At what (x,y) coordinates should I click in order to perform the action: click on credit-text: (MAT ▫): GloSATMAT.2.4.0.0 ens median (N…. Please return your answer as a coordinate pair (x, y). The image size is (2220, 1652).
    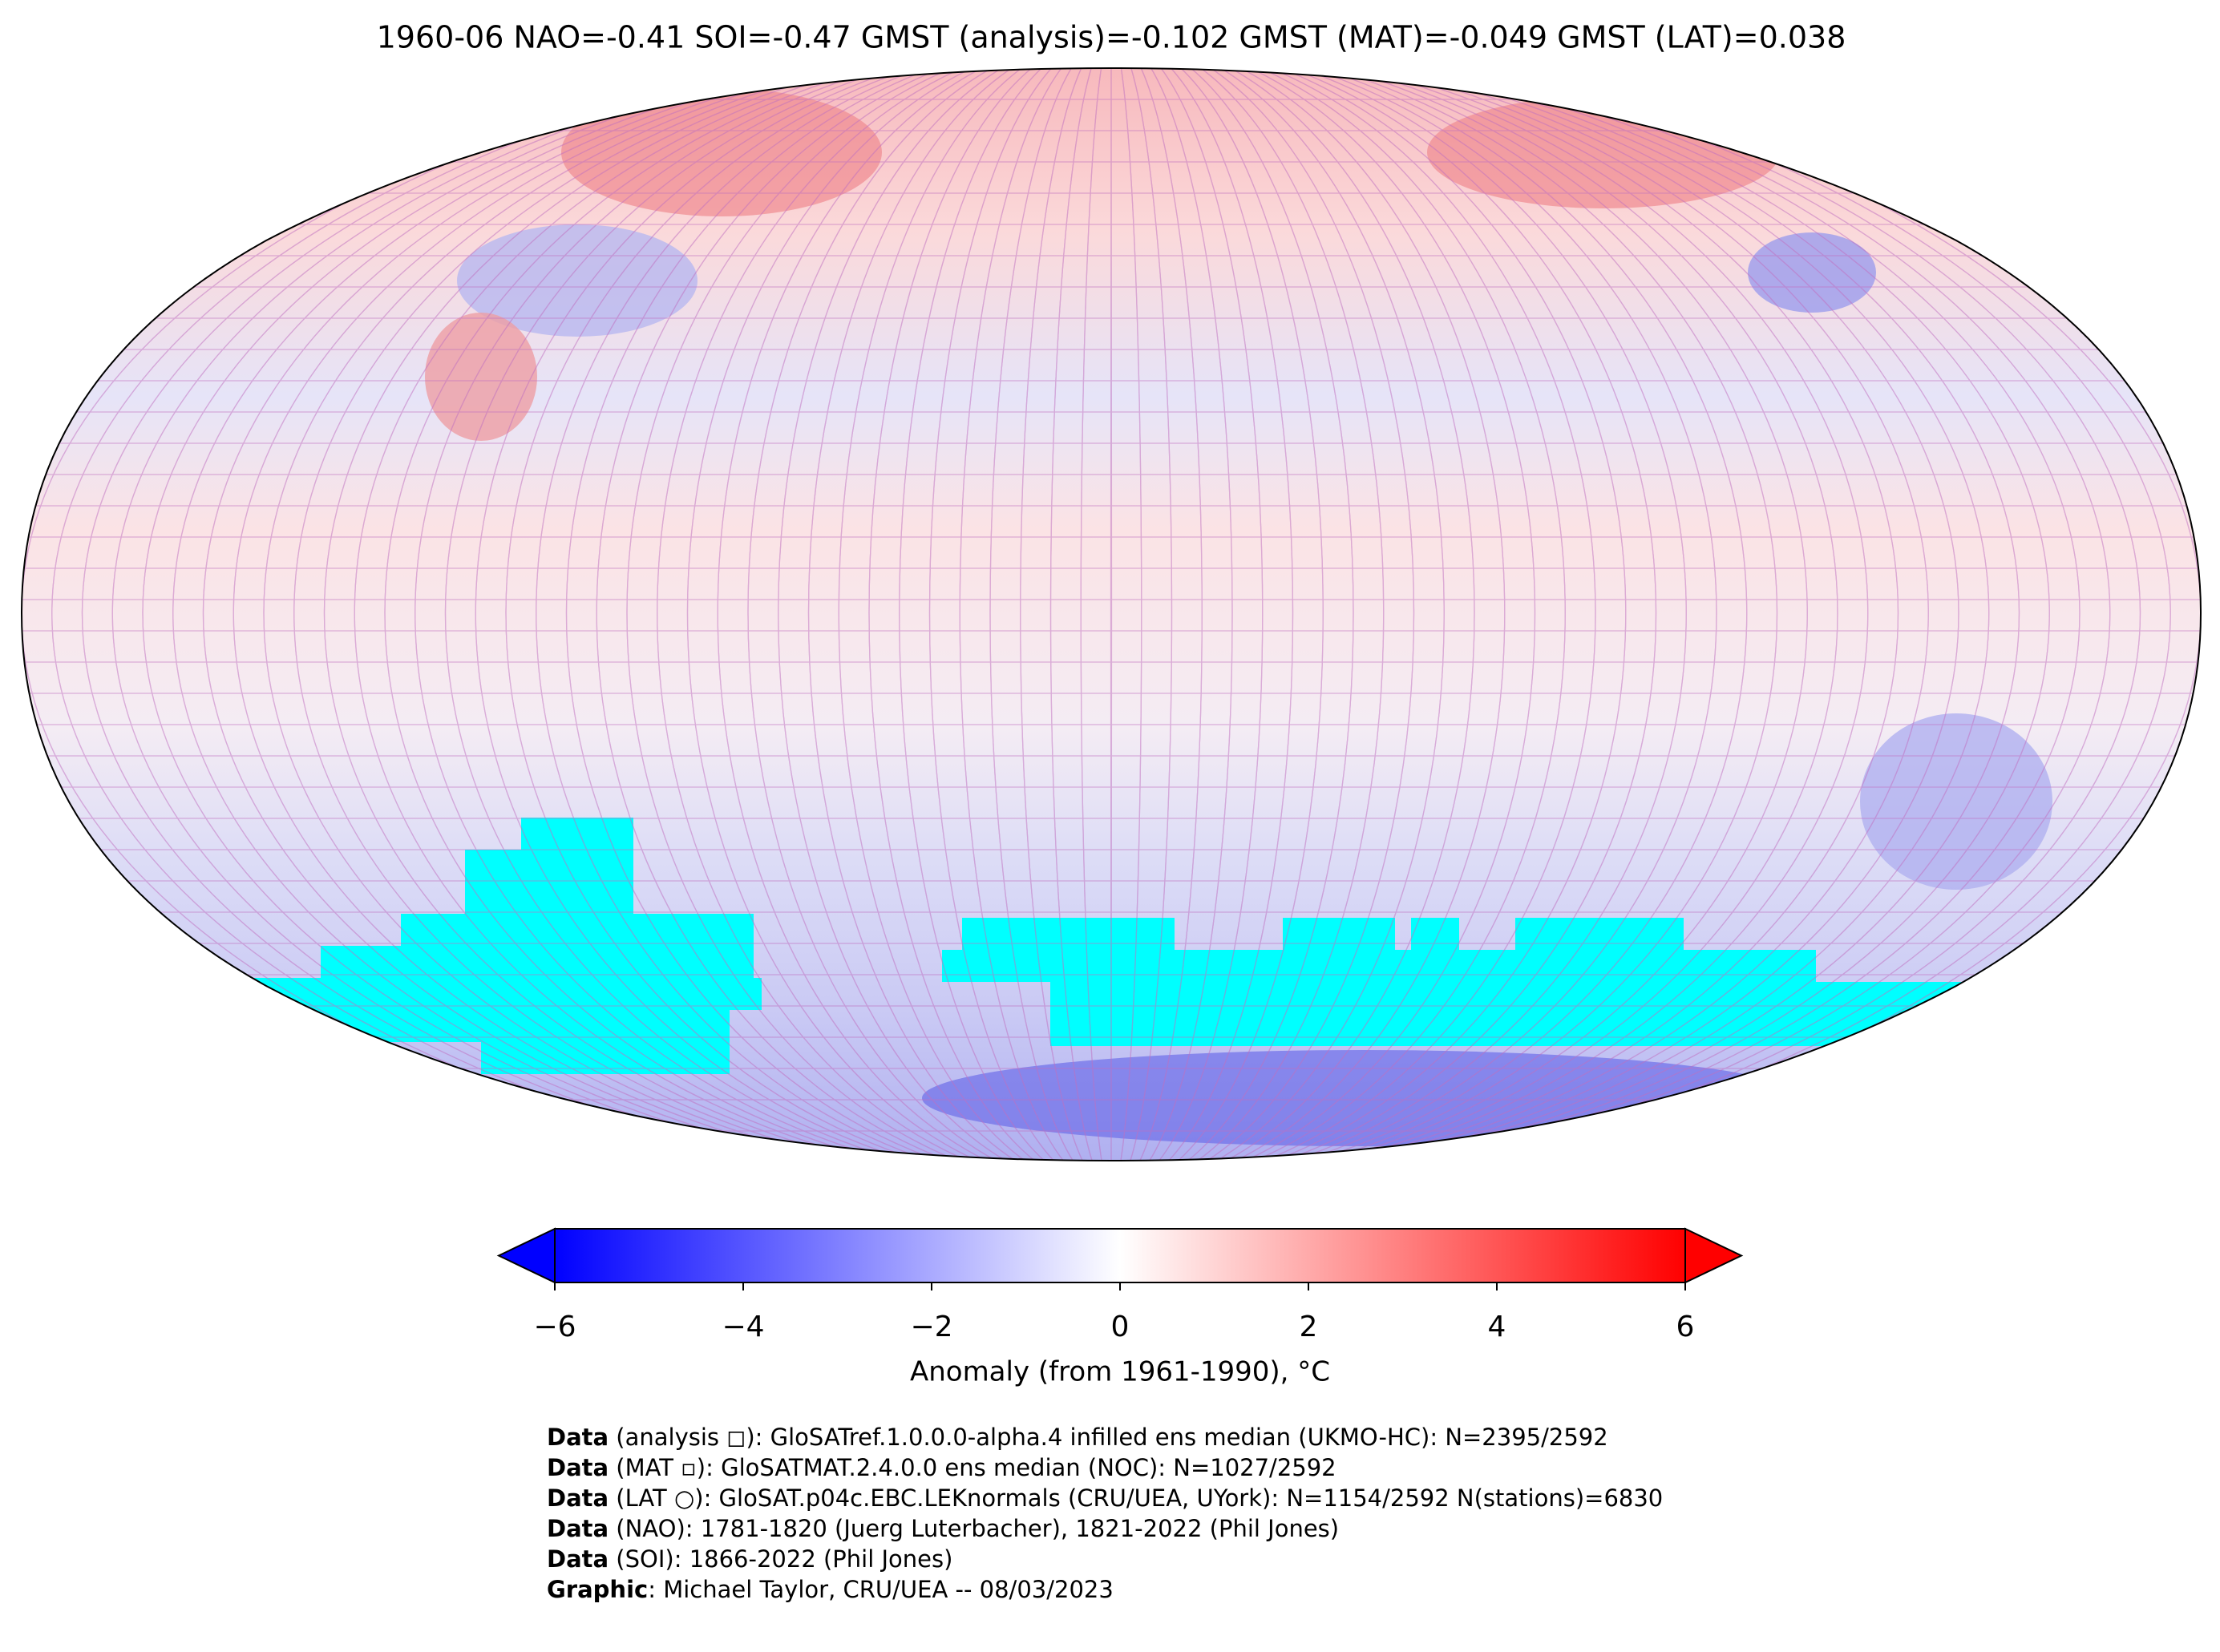
    Looking at the image, I should click on (973, 1467).